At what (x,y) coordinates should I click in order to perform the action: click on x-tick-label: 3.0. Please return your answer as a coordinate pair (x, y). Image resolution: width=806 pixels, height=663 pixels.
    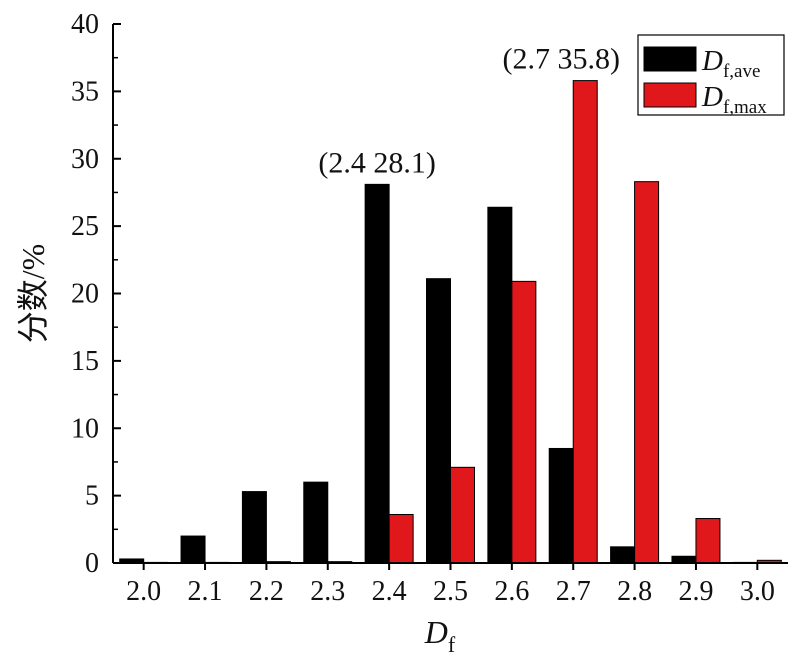
    Looking at the image, I should click on (757, 591).